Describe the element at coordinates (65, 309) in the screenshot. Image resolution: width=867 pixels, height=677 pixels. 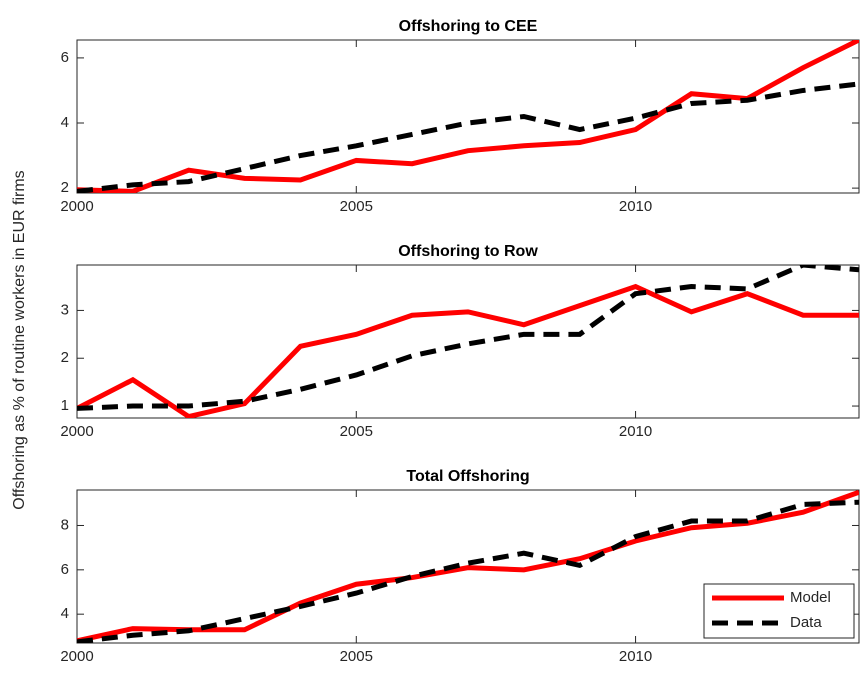
I see `y-tick-label: 3` at that location.